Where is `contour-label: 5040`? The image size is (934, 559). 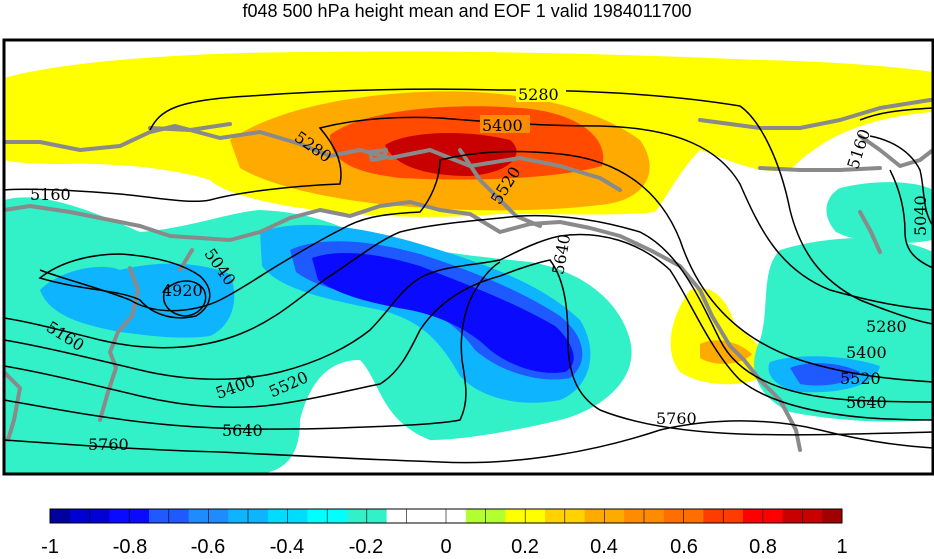 contour-label: 5040 is located at coordinates (920, 215).